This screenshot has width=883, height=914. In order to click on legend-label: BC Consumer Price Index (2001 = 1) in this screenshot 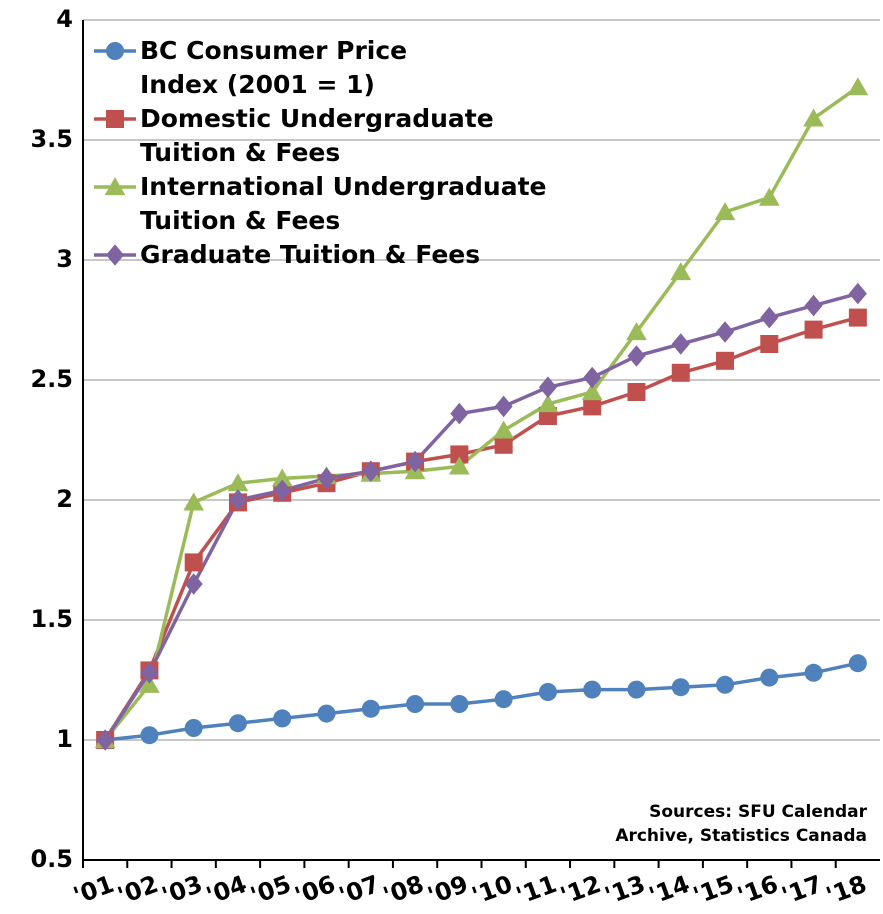, I will do `click(274, 67)`.